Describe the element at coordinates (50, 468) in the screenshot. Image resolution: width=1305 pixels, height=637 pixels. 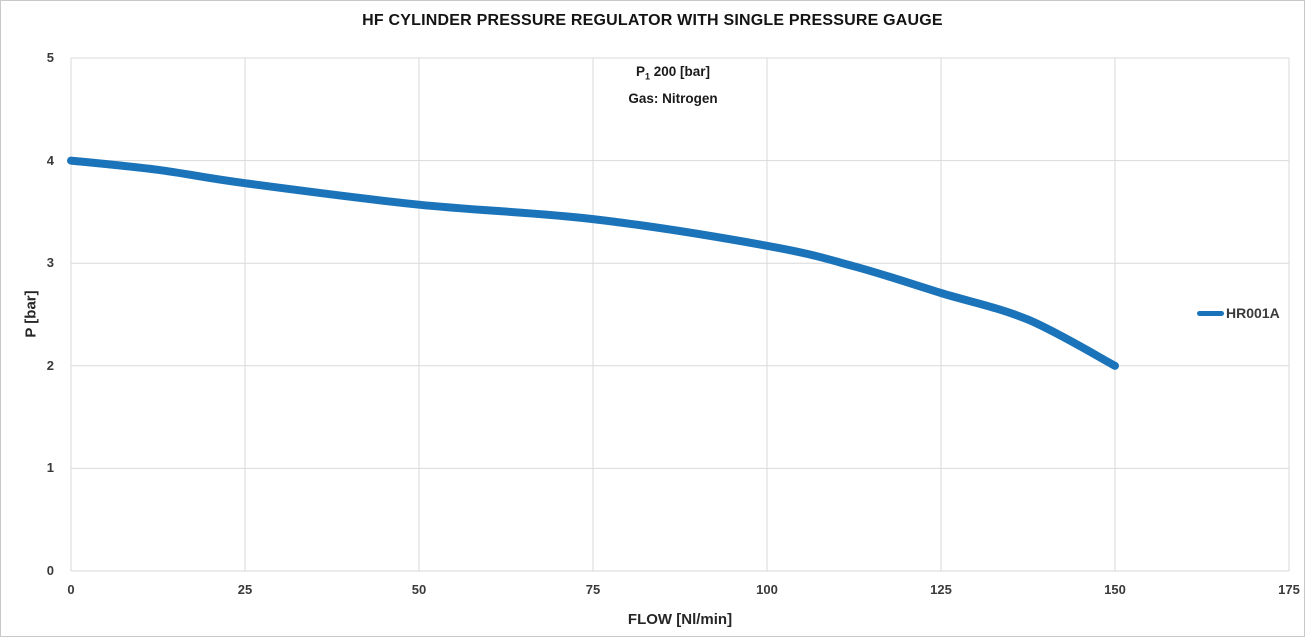
I see `y-tick-label: 1` at that location.